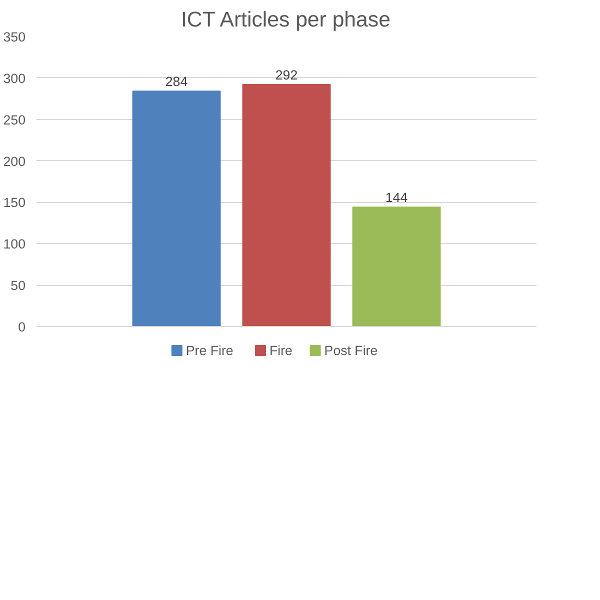 This screenshot has width=600, height=600. What do you see at coordinates (281, 350) in the screenshot?
I see `legend-label: Fire` at bounding box center [281, 350].